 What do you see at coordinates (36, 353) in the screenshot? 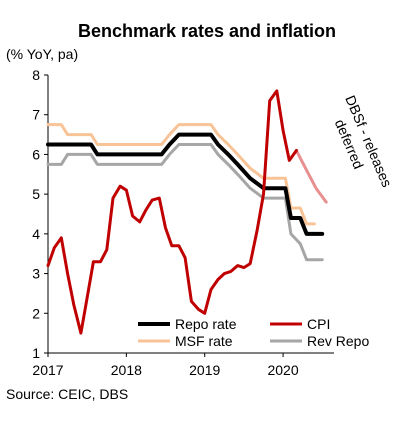
I see `y-tick-label: 1` at bounding box center [36, 353].